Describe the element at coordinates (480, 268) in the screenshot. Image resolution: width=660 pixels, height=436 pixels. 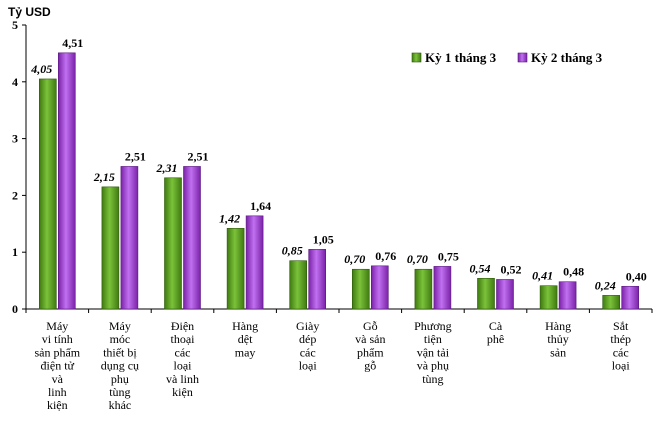
I see `data-label-series-1: 0,54` at that location.